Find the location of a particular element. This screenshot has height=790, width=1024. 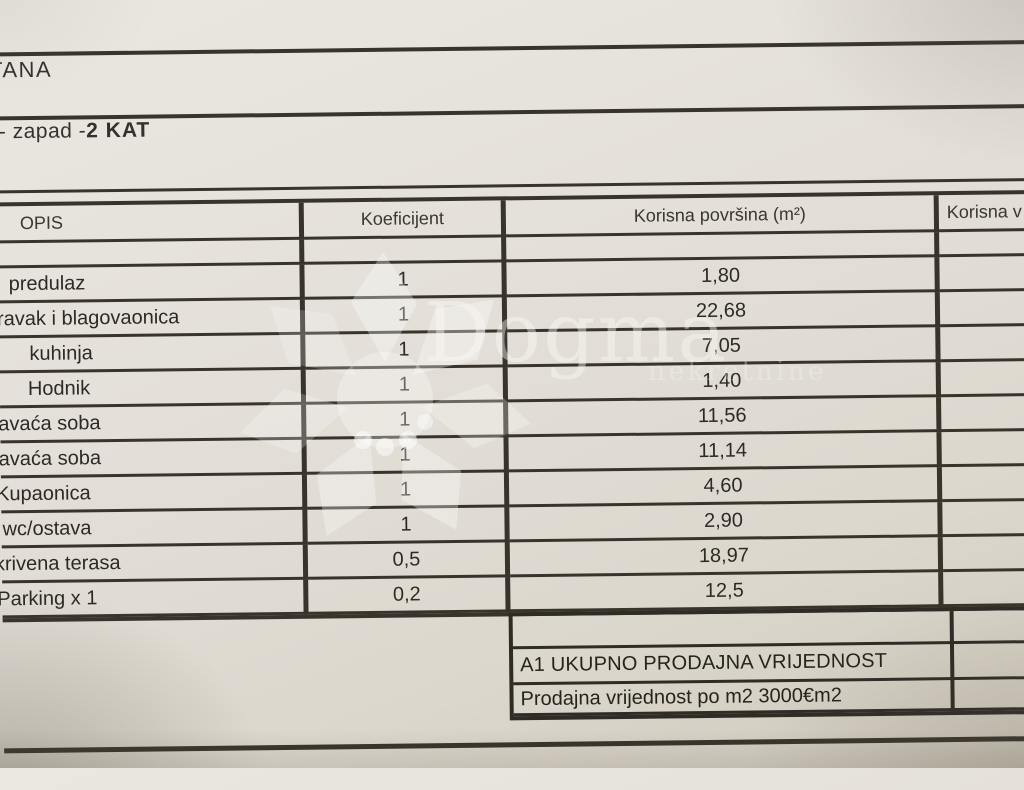

header-korisna-povrsina: Korisna površina (m²) is located at coordinates (722, 216).